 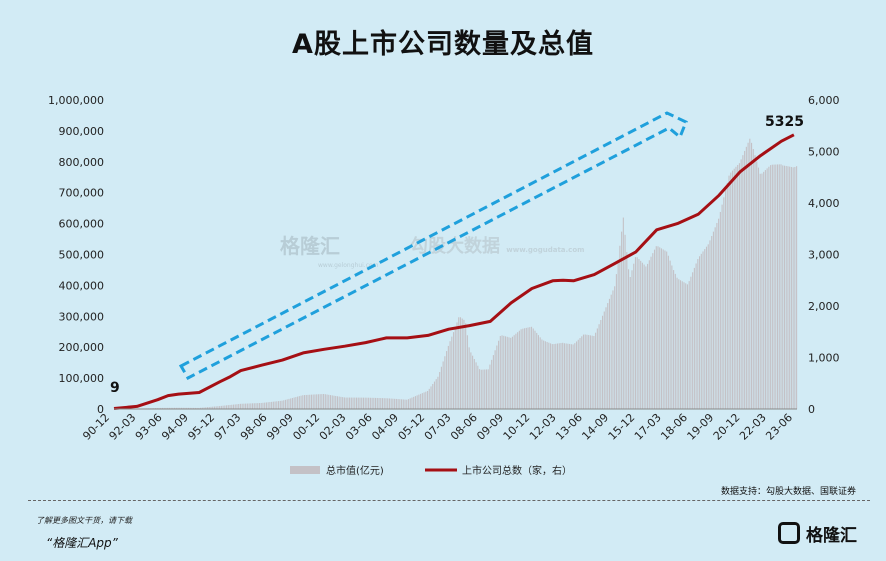 What do you see at coordinates (84, 520) in the screenshot?
I see `download-note: 了解更多图文干货，请下载` at bounding box center [84, 520].